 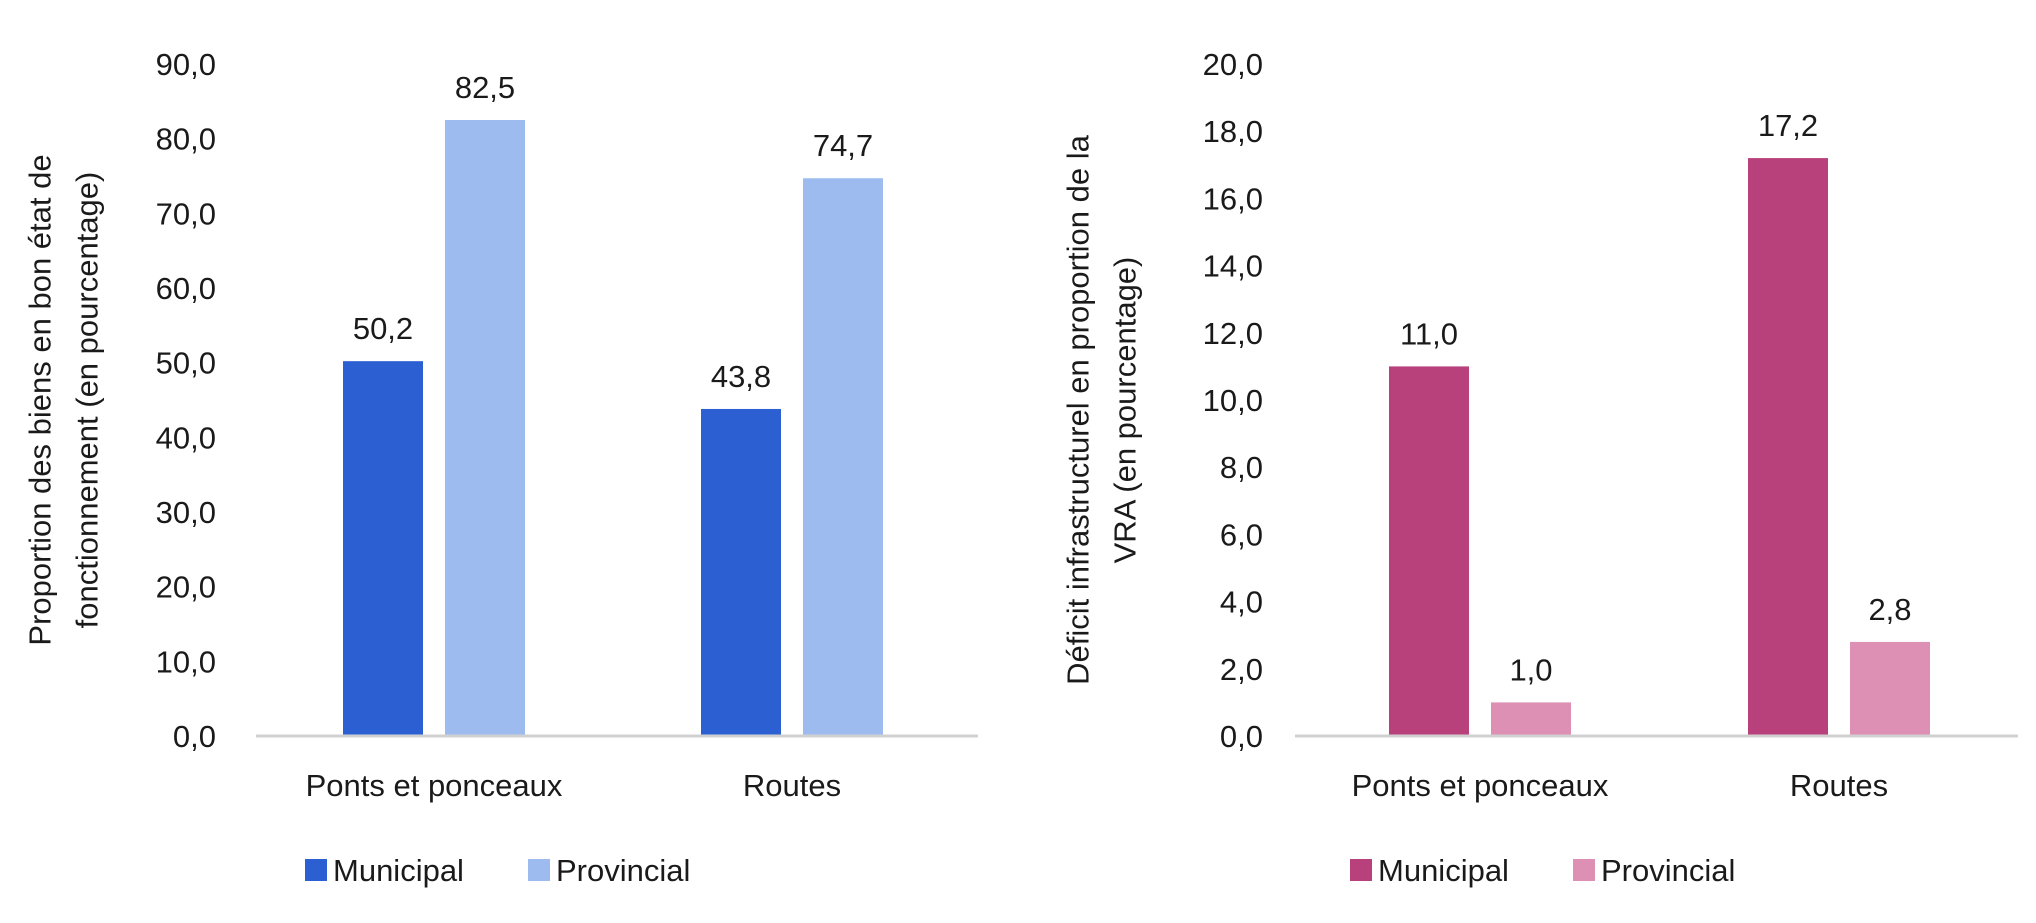 What do you see at coordinates (1233, 266) in the screenshot?
I see `y-tick-label: 14,0` at bounding box center [1233, 266].